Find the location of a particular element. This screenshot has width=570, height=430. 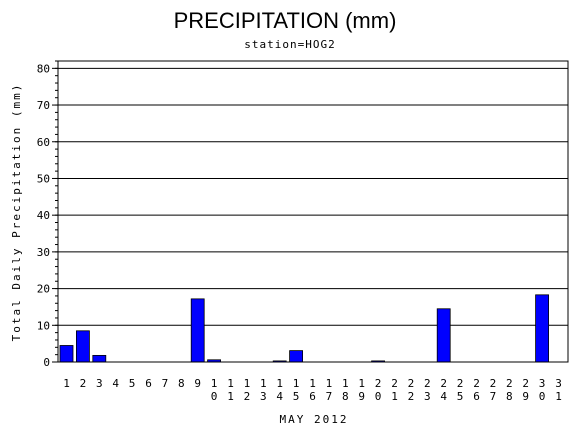

y-tick-label: 70 is located at coordinates (43, 105).